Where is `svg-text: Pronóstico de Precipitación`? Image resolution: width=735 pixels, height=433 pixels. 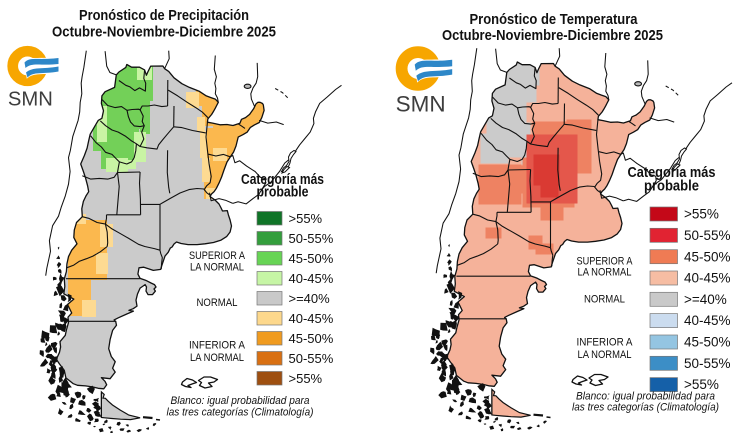
svg-text: Pronóstico de Precipitación is located at coordinates (164, 15).